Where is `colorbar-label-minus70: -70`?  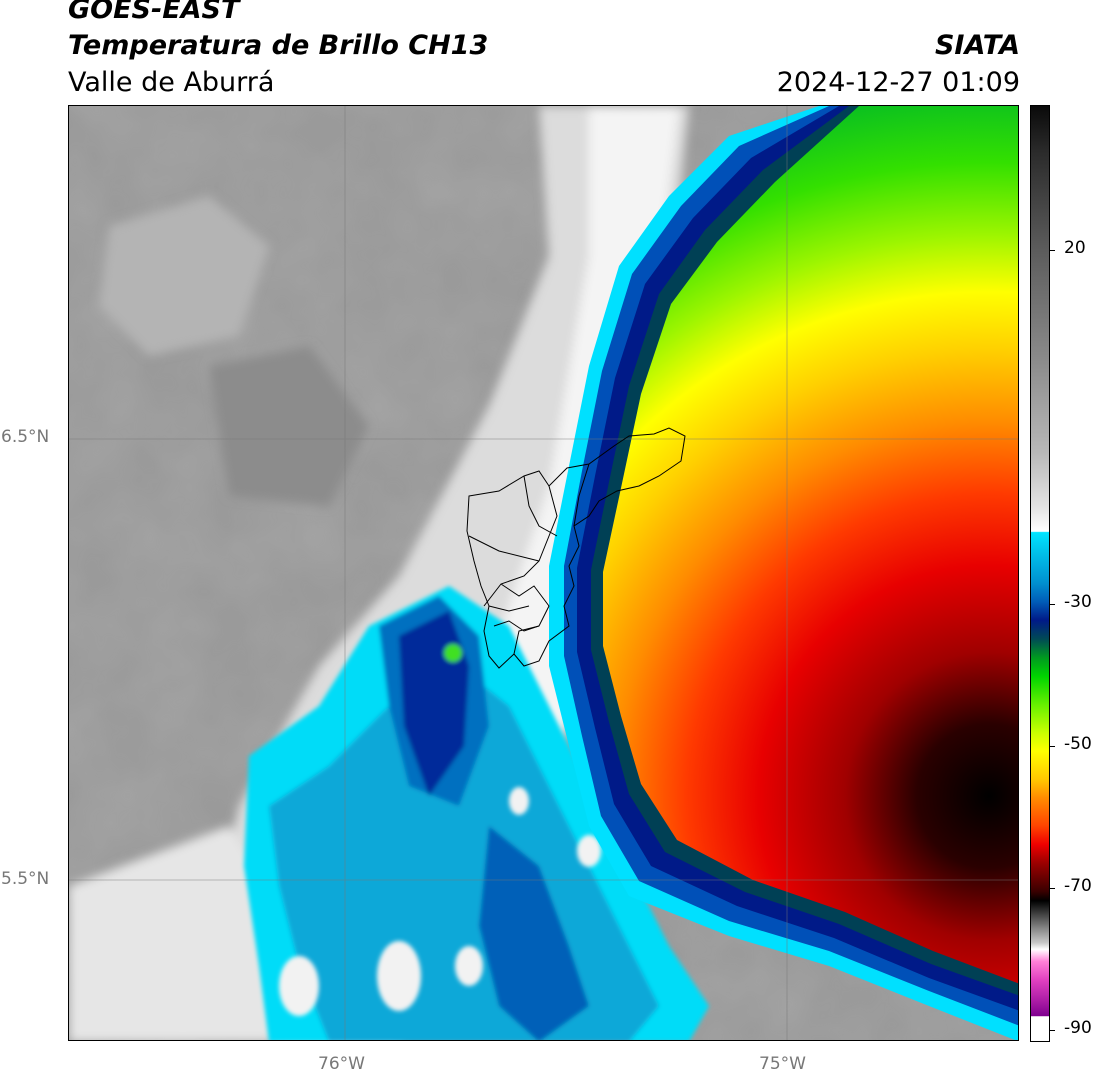 colorbar-label-minus70: -70 is located at coordinates (1078, 886).